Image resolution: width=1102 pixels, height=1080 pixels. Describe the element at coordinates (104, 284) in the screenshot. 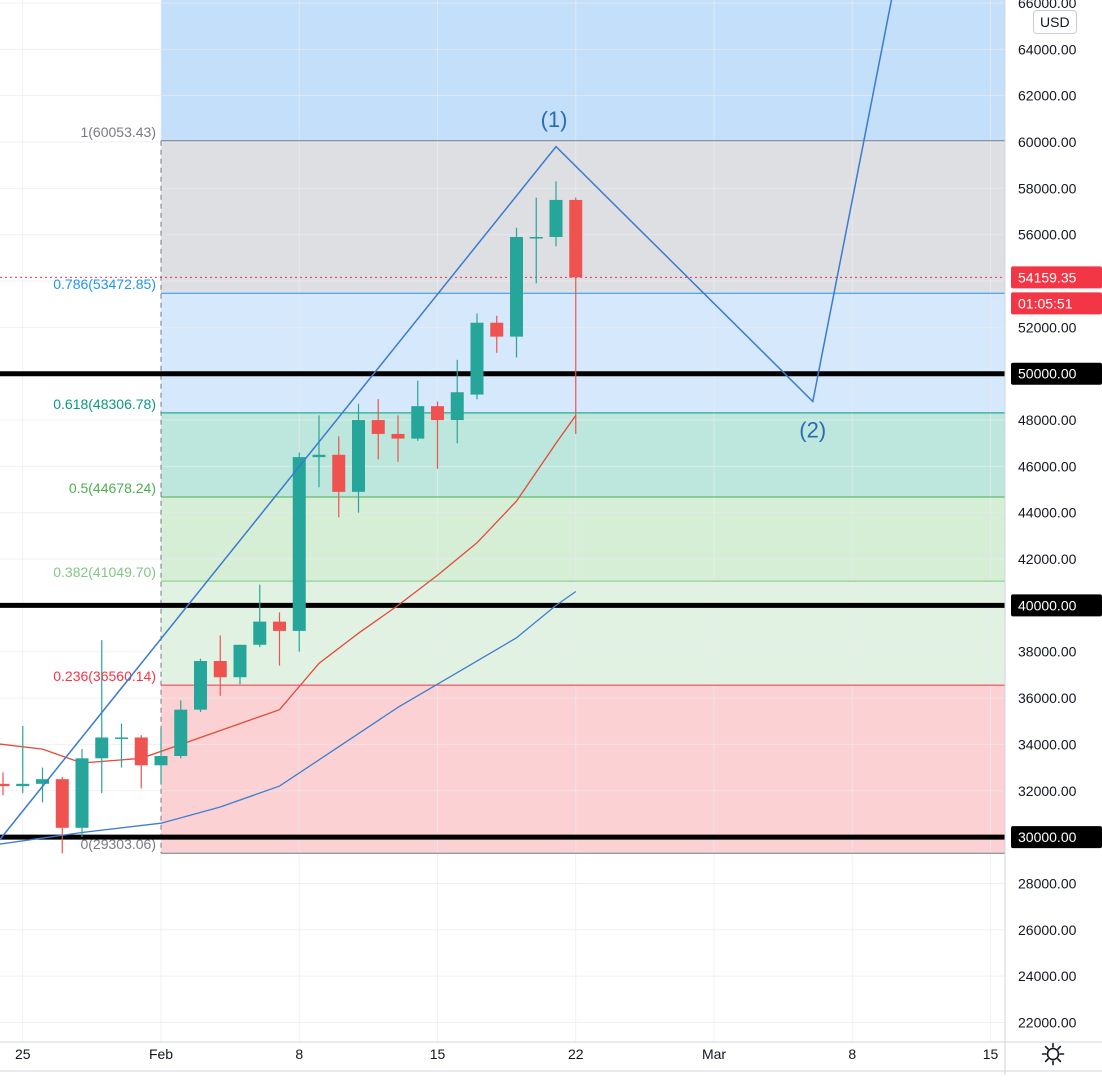

I see `fib-label: 0.786(53472.85)` at that location.